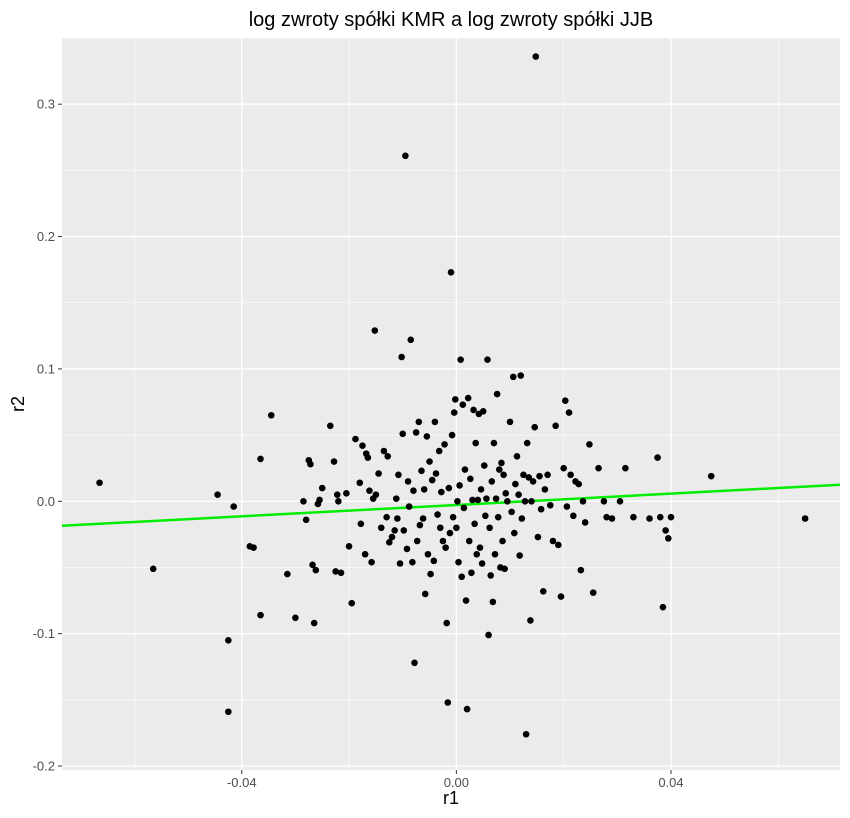 This screenshot has height=818, width=850. Describe the element at coordinates (455, 780) in the screenshot. I see `x-axis-ticks: -0.04 0.00 0.04` at that location.